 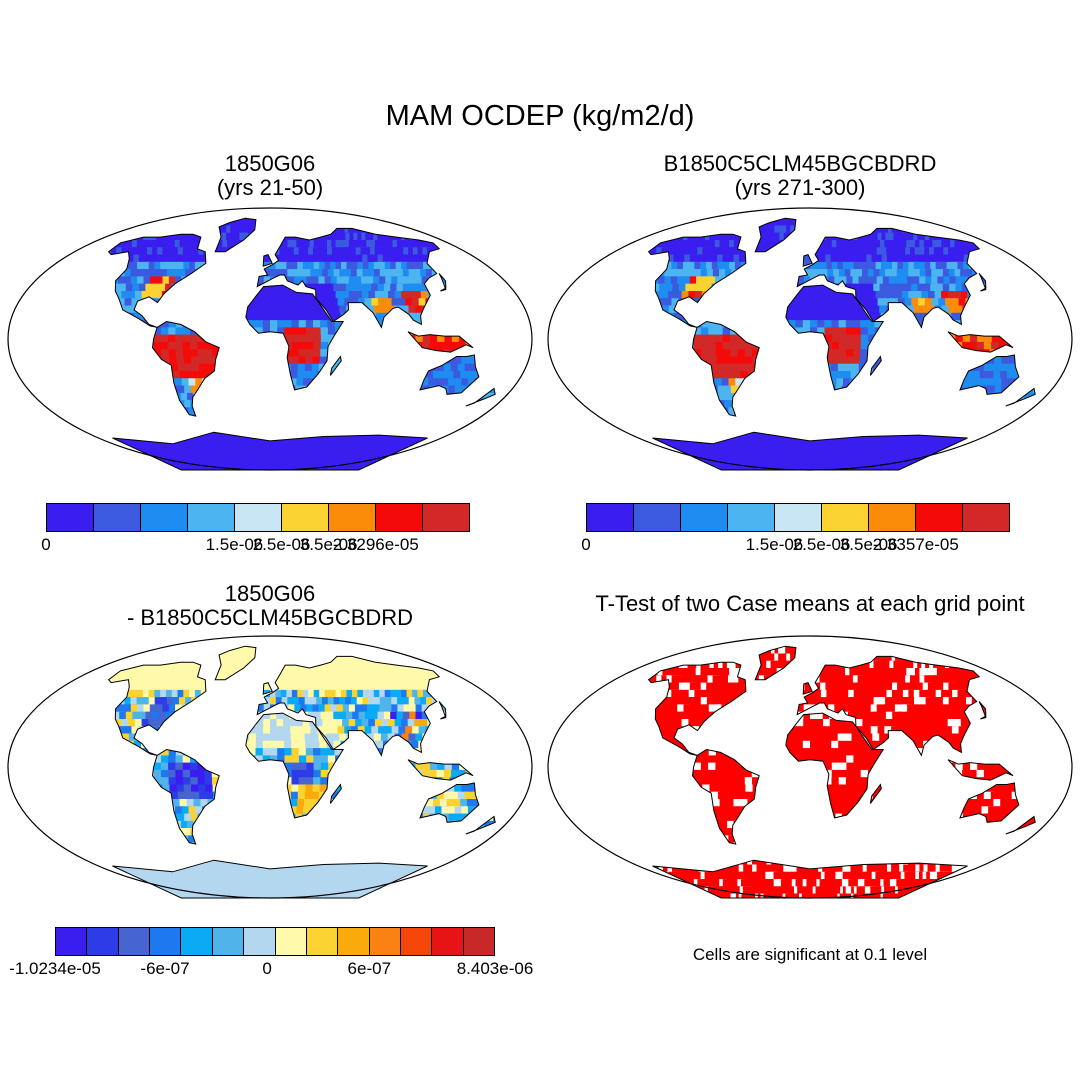 I want to click on panel-title-diff-line1: 1850G06, so click(x=270, y=593).